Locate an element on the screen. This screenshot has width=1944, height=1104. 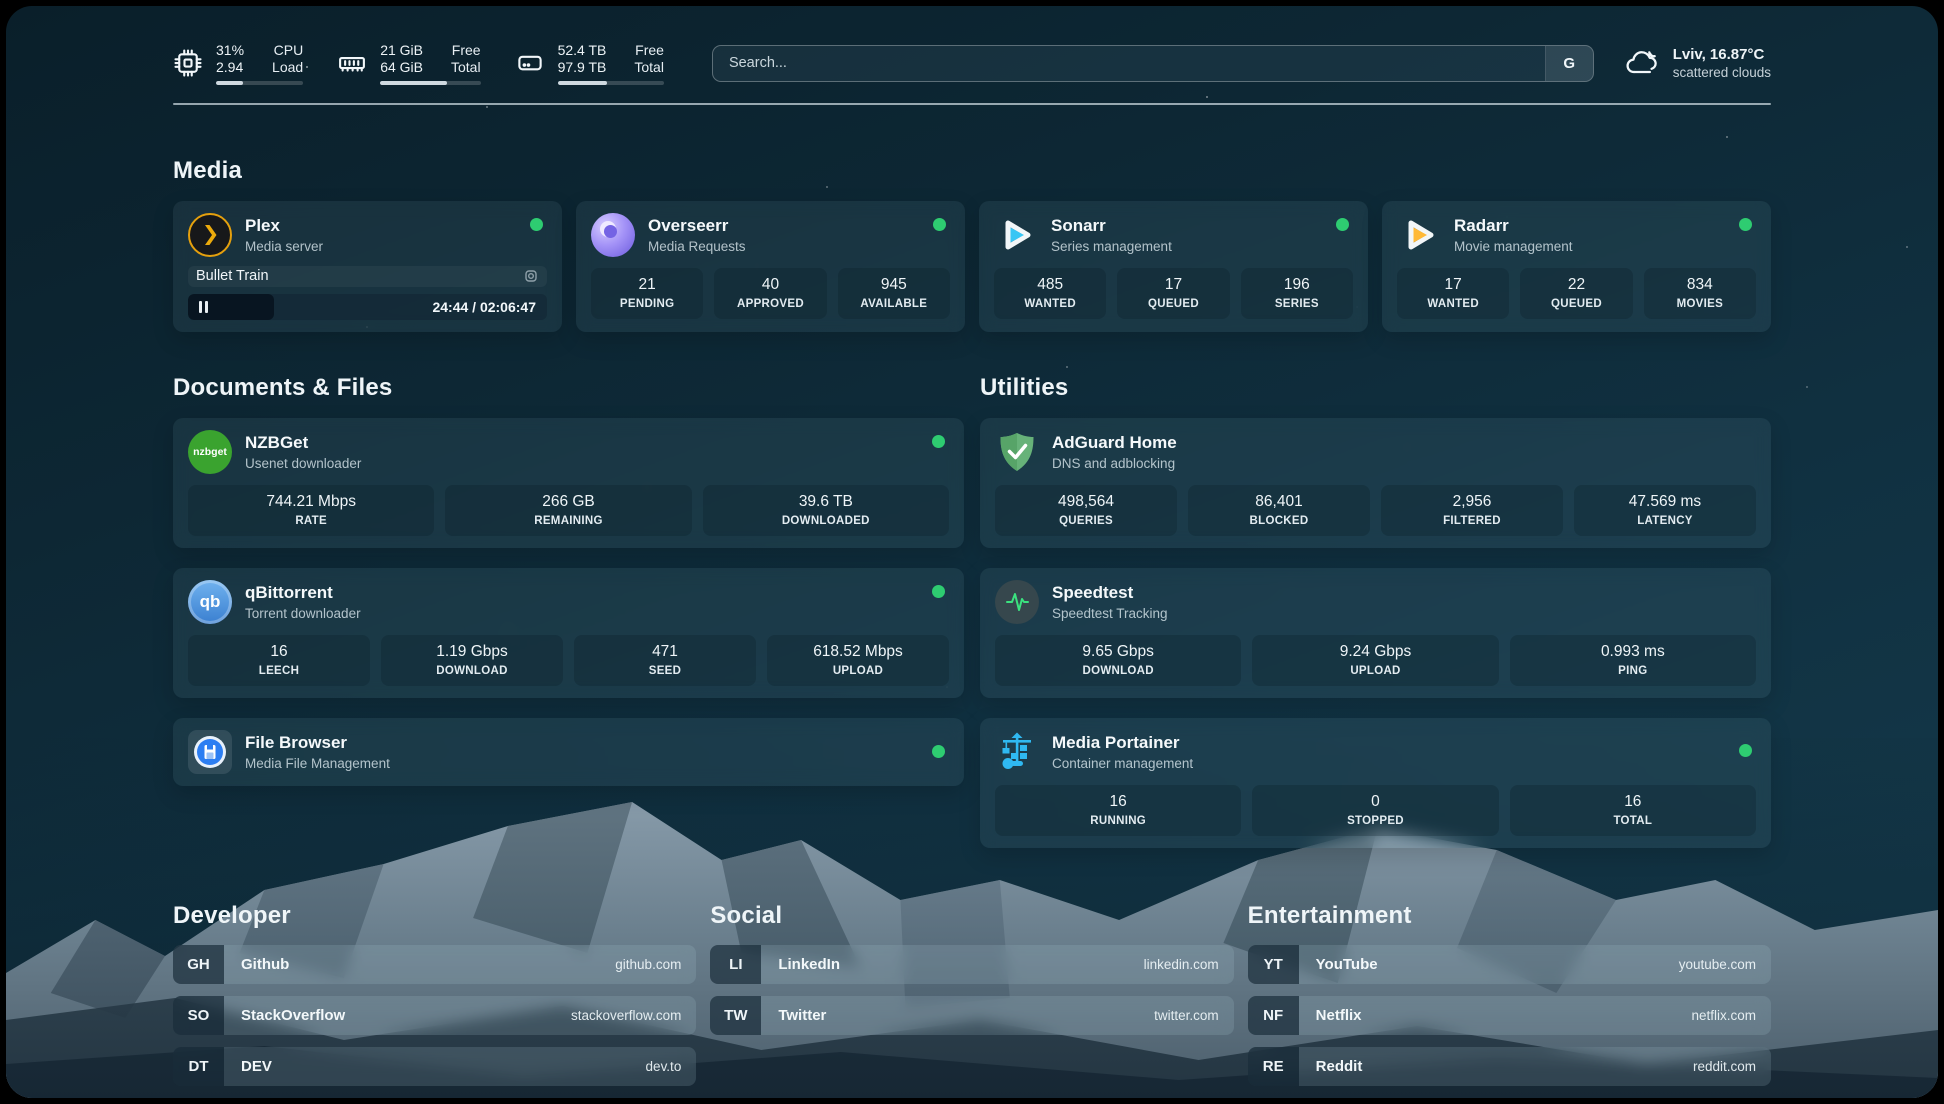
playback-progress-bar: 24:44 / 02:06:47 is located at coordinates (367, 307).